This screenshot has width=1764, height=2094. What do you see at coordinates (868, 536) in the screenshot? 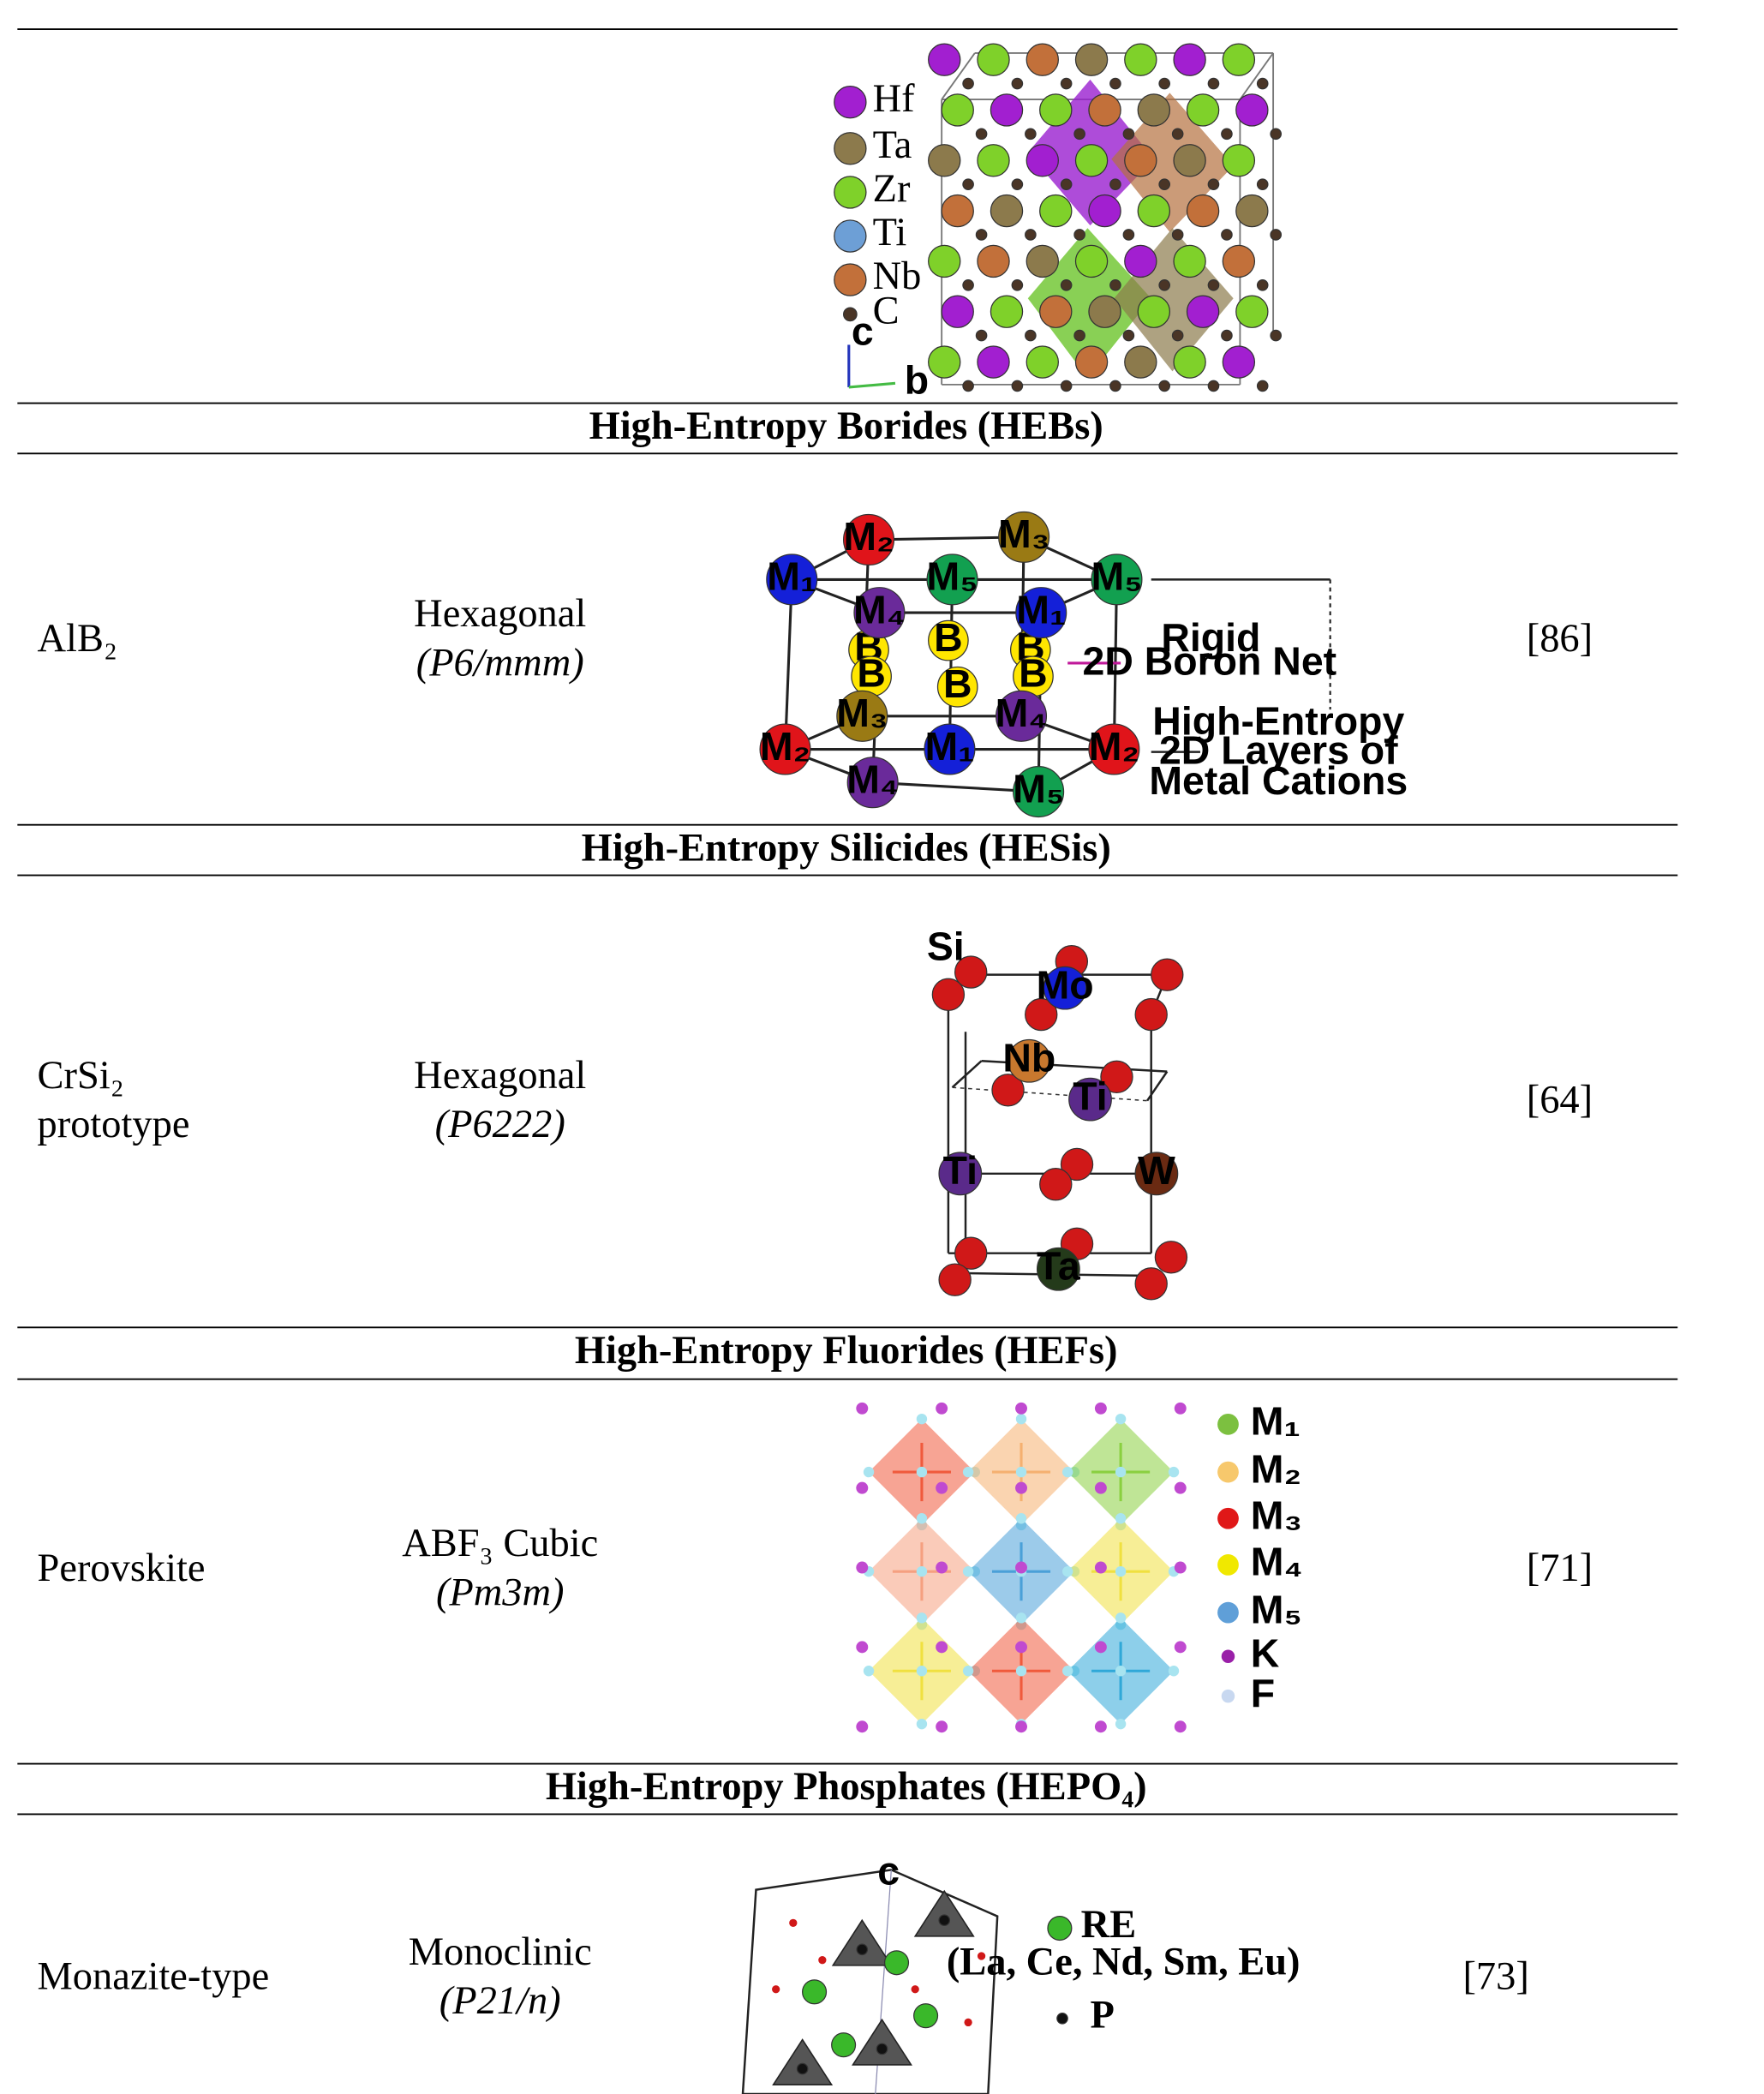
I see `atom-label: M₂` at bounding box center [868, 536].